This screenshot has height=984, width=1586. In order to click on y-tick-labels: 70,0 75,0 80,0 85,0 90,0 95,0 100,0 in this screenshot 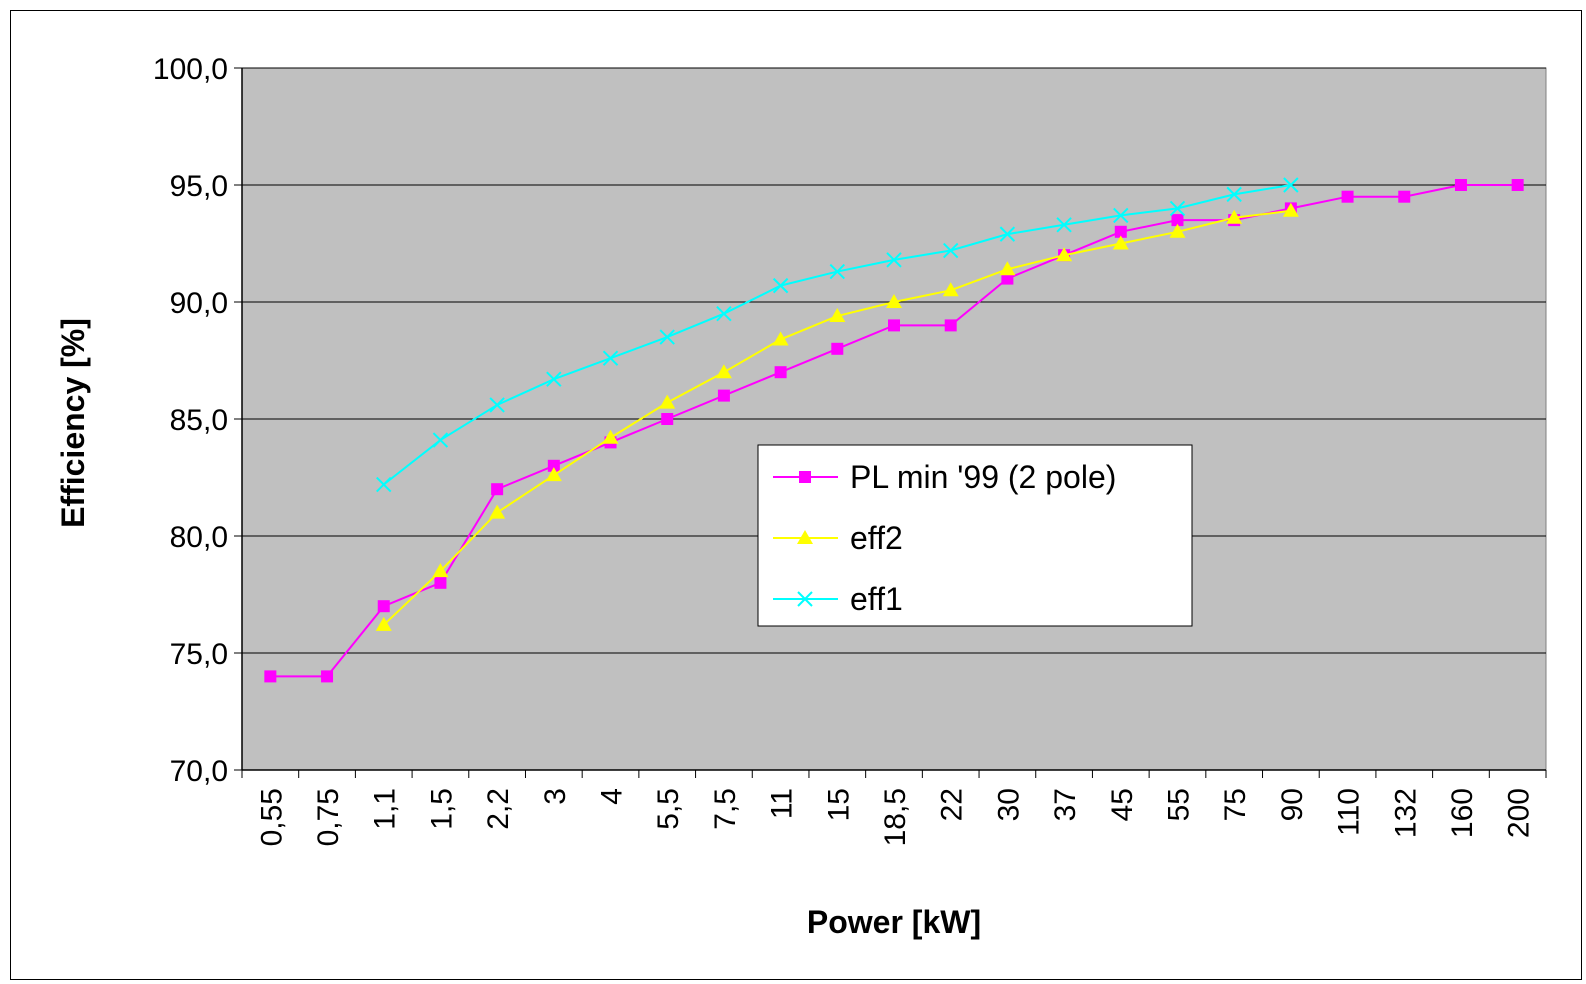, I will do `click(190, 420)`.